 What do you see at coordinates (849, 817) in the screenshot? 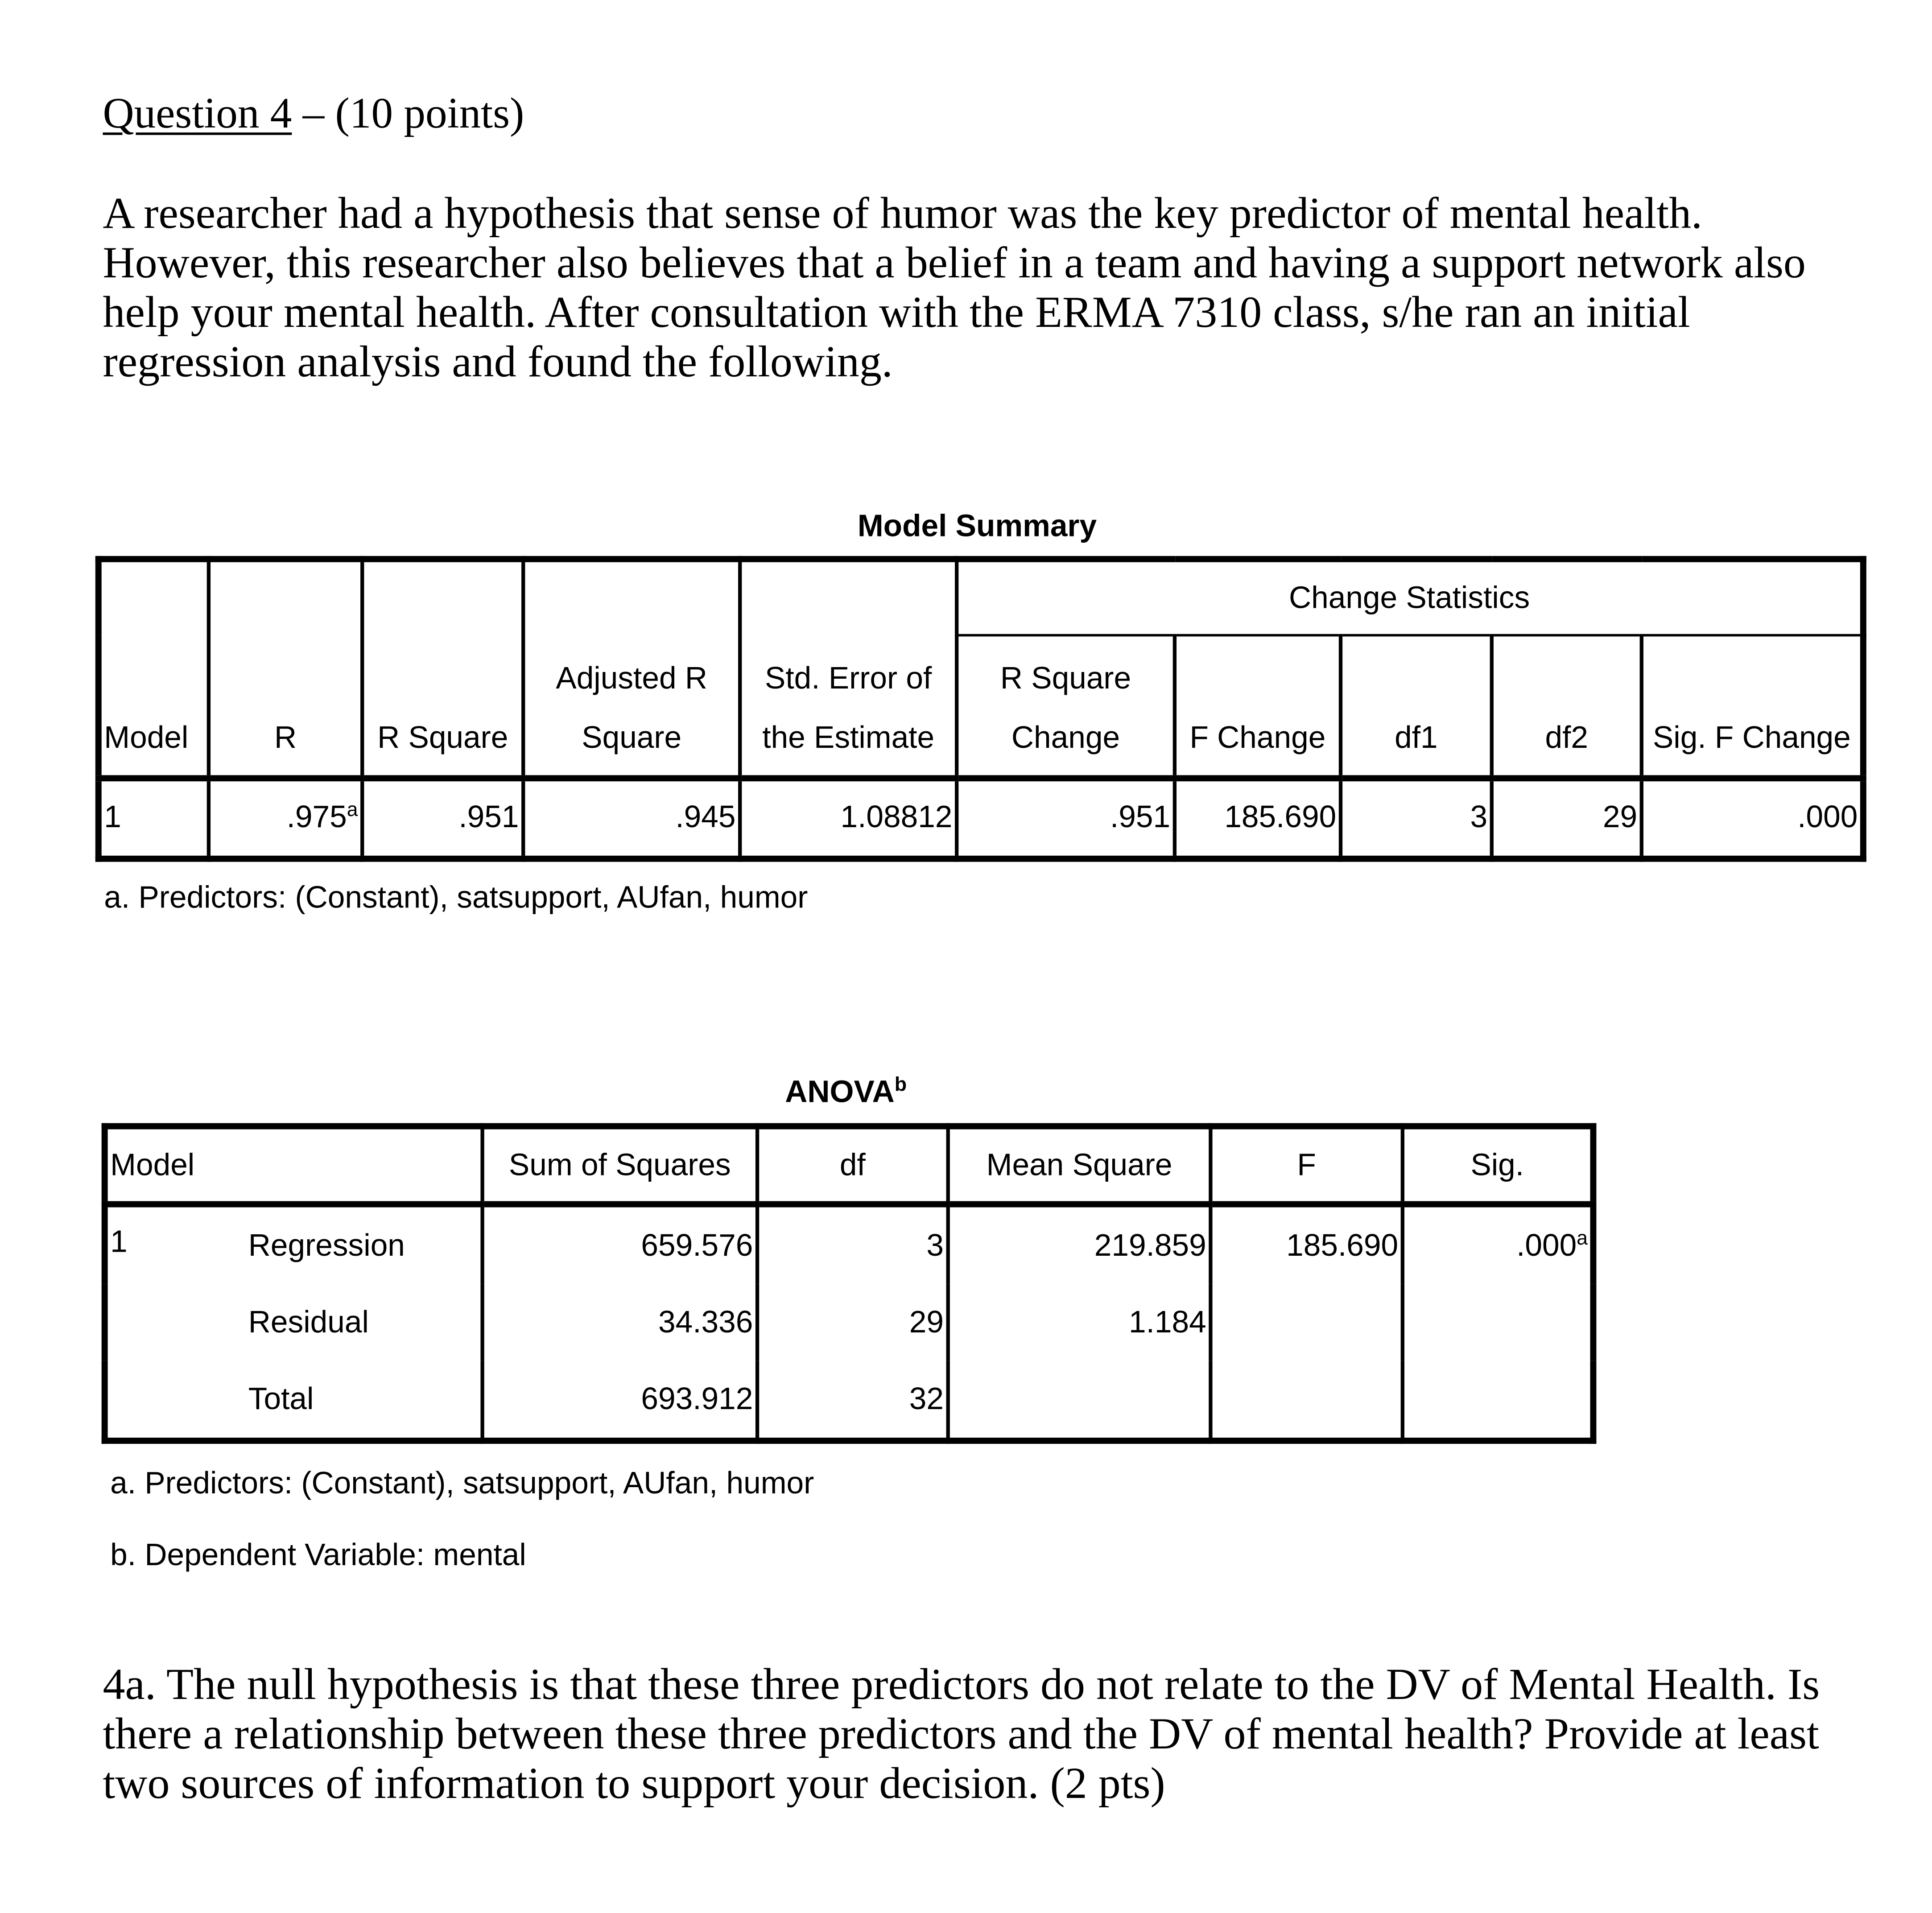
I see `cell-std-error: 1.08812` at bounding box center [849, 817].